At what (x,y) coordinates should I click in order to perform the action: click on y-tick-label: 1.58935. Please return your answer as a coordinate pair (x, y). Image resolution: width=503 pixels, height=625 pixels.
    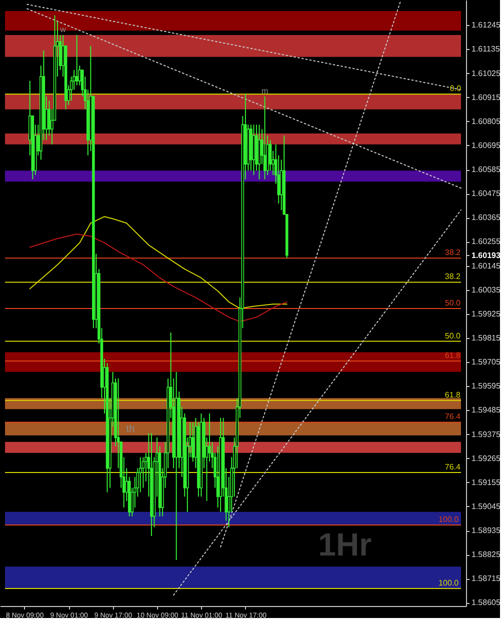
    Looking at the image, I should click on (486, 531).